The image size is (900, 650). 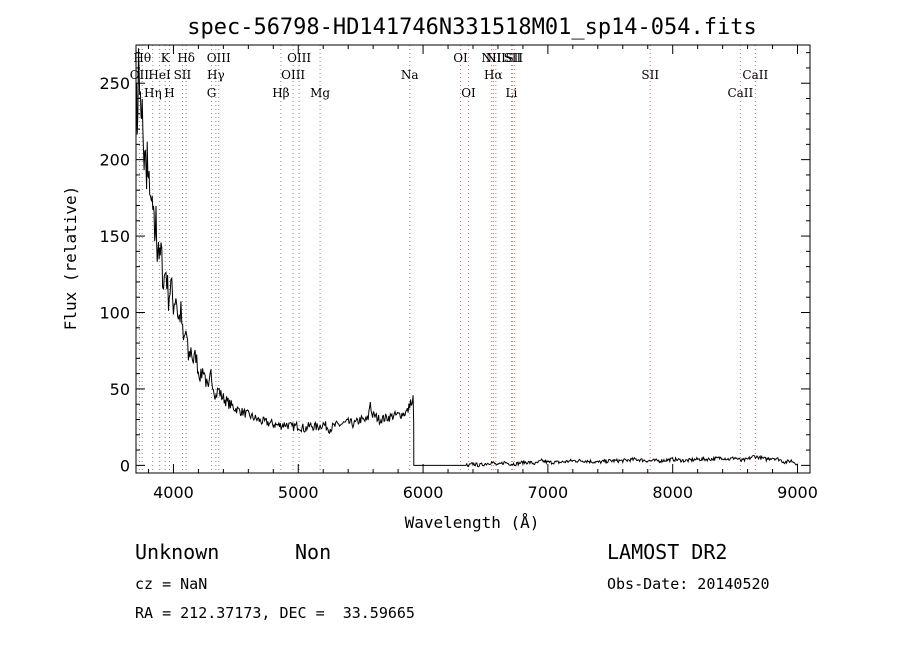 I want to click on y-tick-label: 200, so click(x=114, y=160).